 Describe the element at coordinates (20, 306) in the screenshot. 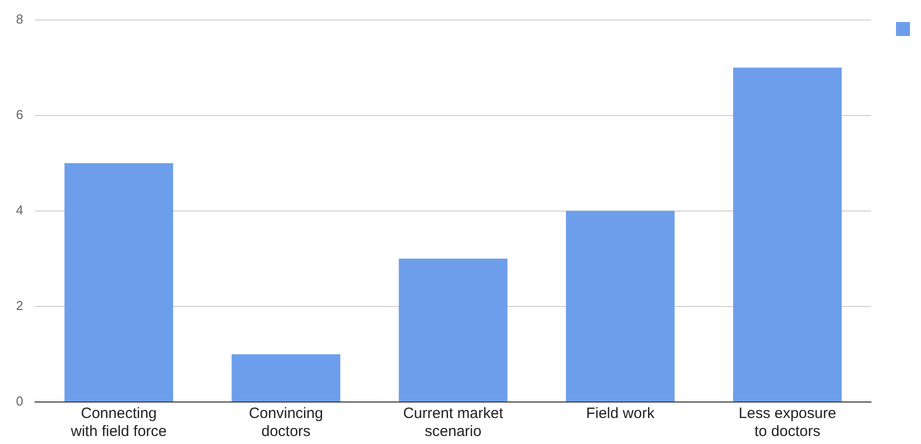

I see `y-tick-label: 2` at that location.